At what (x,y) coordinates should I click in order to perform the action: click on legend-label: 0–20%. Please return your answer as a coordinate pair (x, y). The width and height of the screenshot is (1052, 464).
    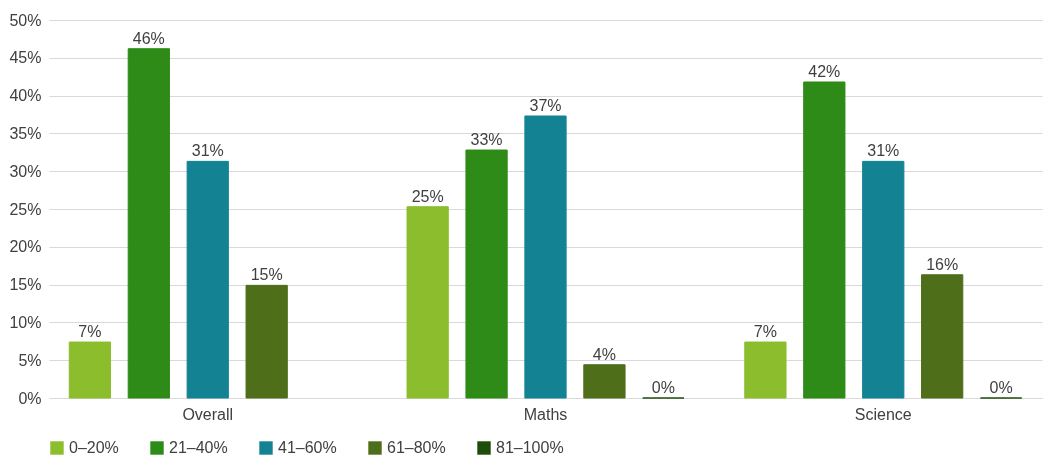
    Looking at the image, I should click on (94, 447).